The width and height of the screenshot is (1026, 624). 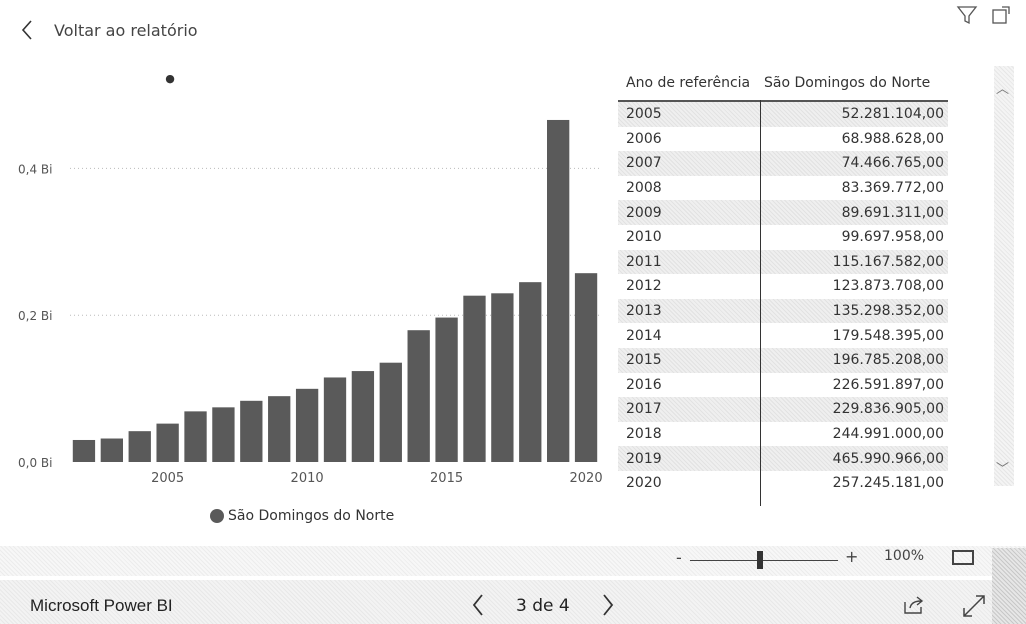 I want to click on table-row: 2010 99.697.958,00, so click(x=783, y=237).